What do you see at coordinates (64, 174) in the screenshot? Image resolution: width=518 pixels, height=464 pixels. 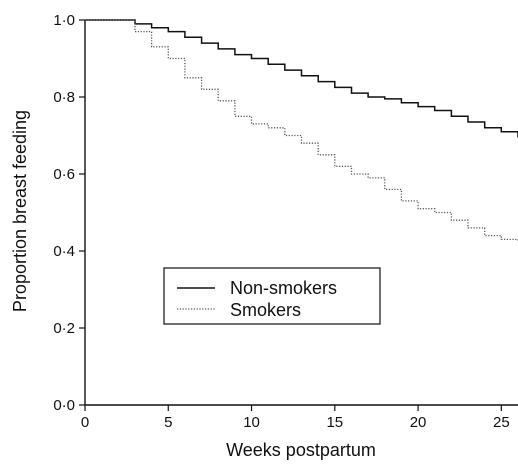 I see `y-tick-label: 0·6` at bounding box center [64, 174].